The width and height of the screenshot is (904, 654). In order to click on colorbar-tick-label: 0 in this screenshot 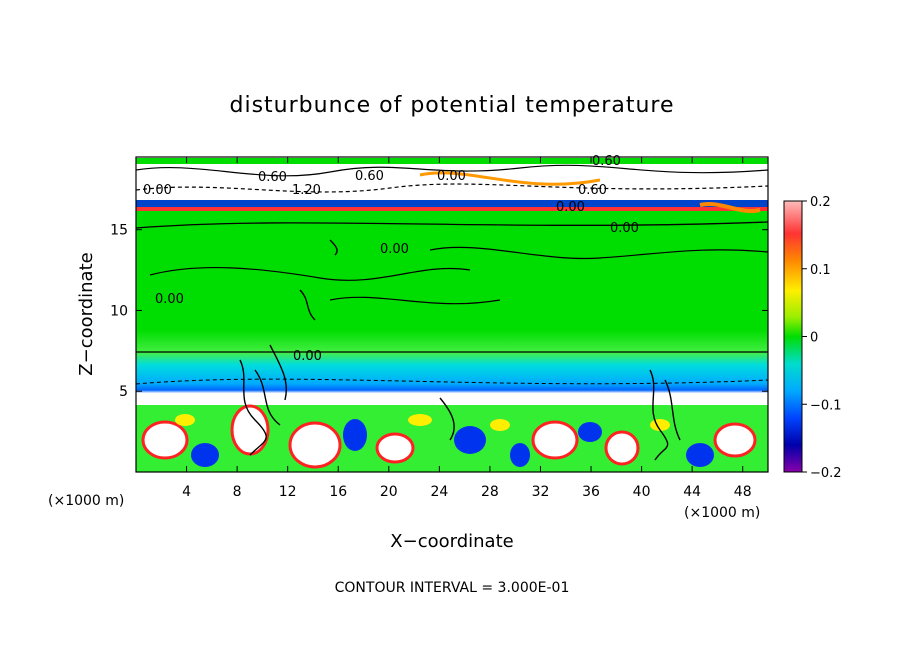, I will do `click(814, 338)`.